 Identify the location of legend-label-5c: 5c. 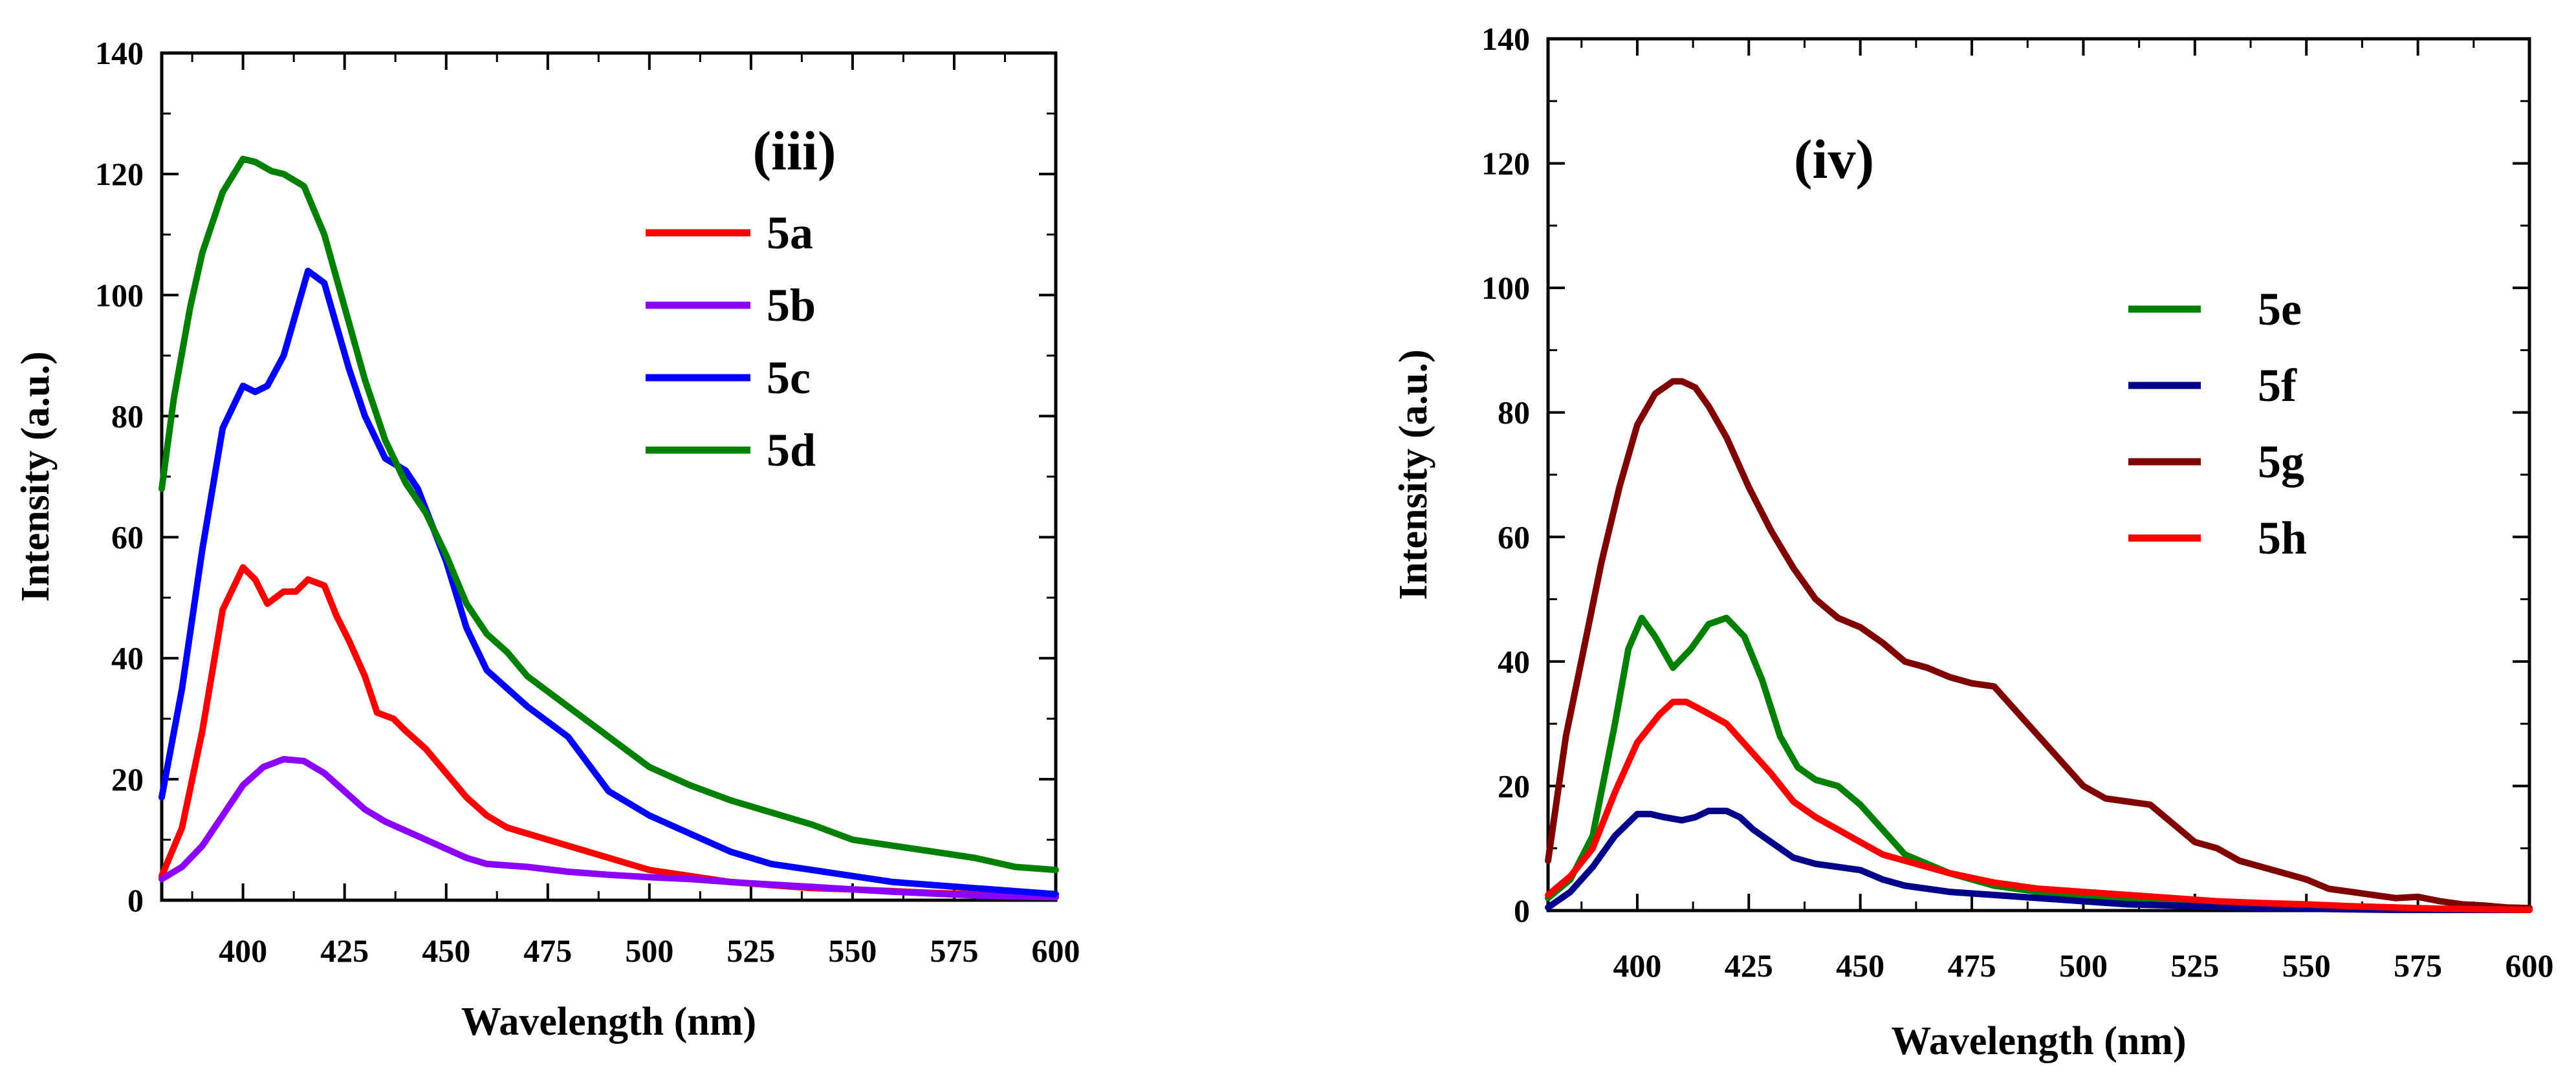
(789, 378).